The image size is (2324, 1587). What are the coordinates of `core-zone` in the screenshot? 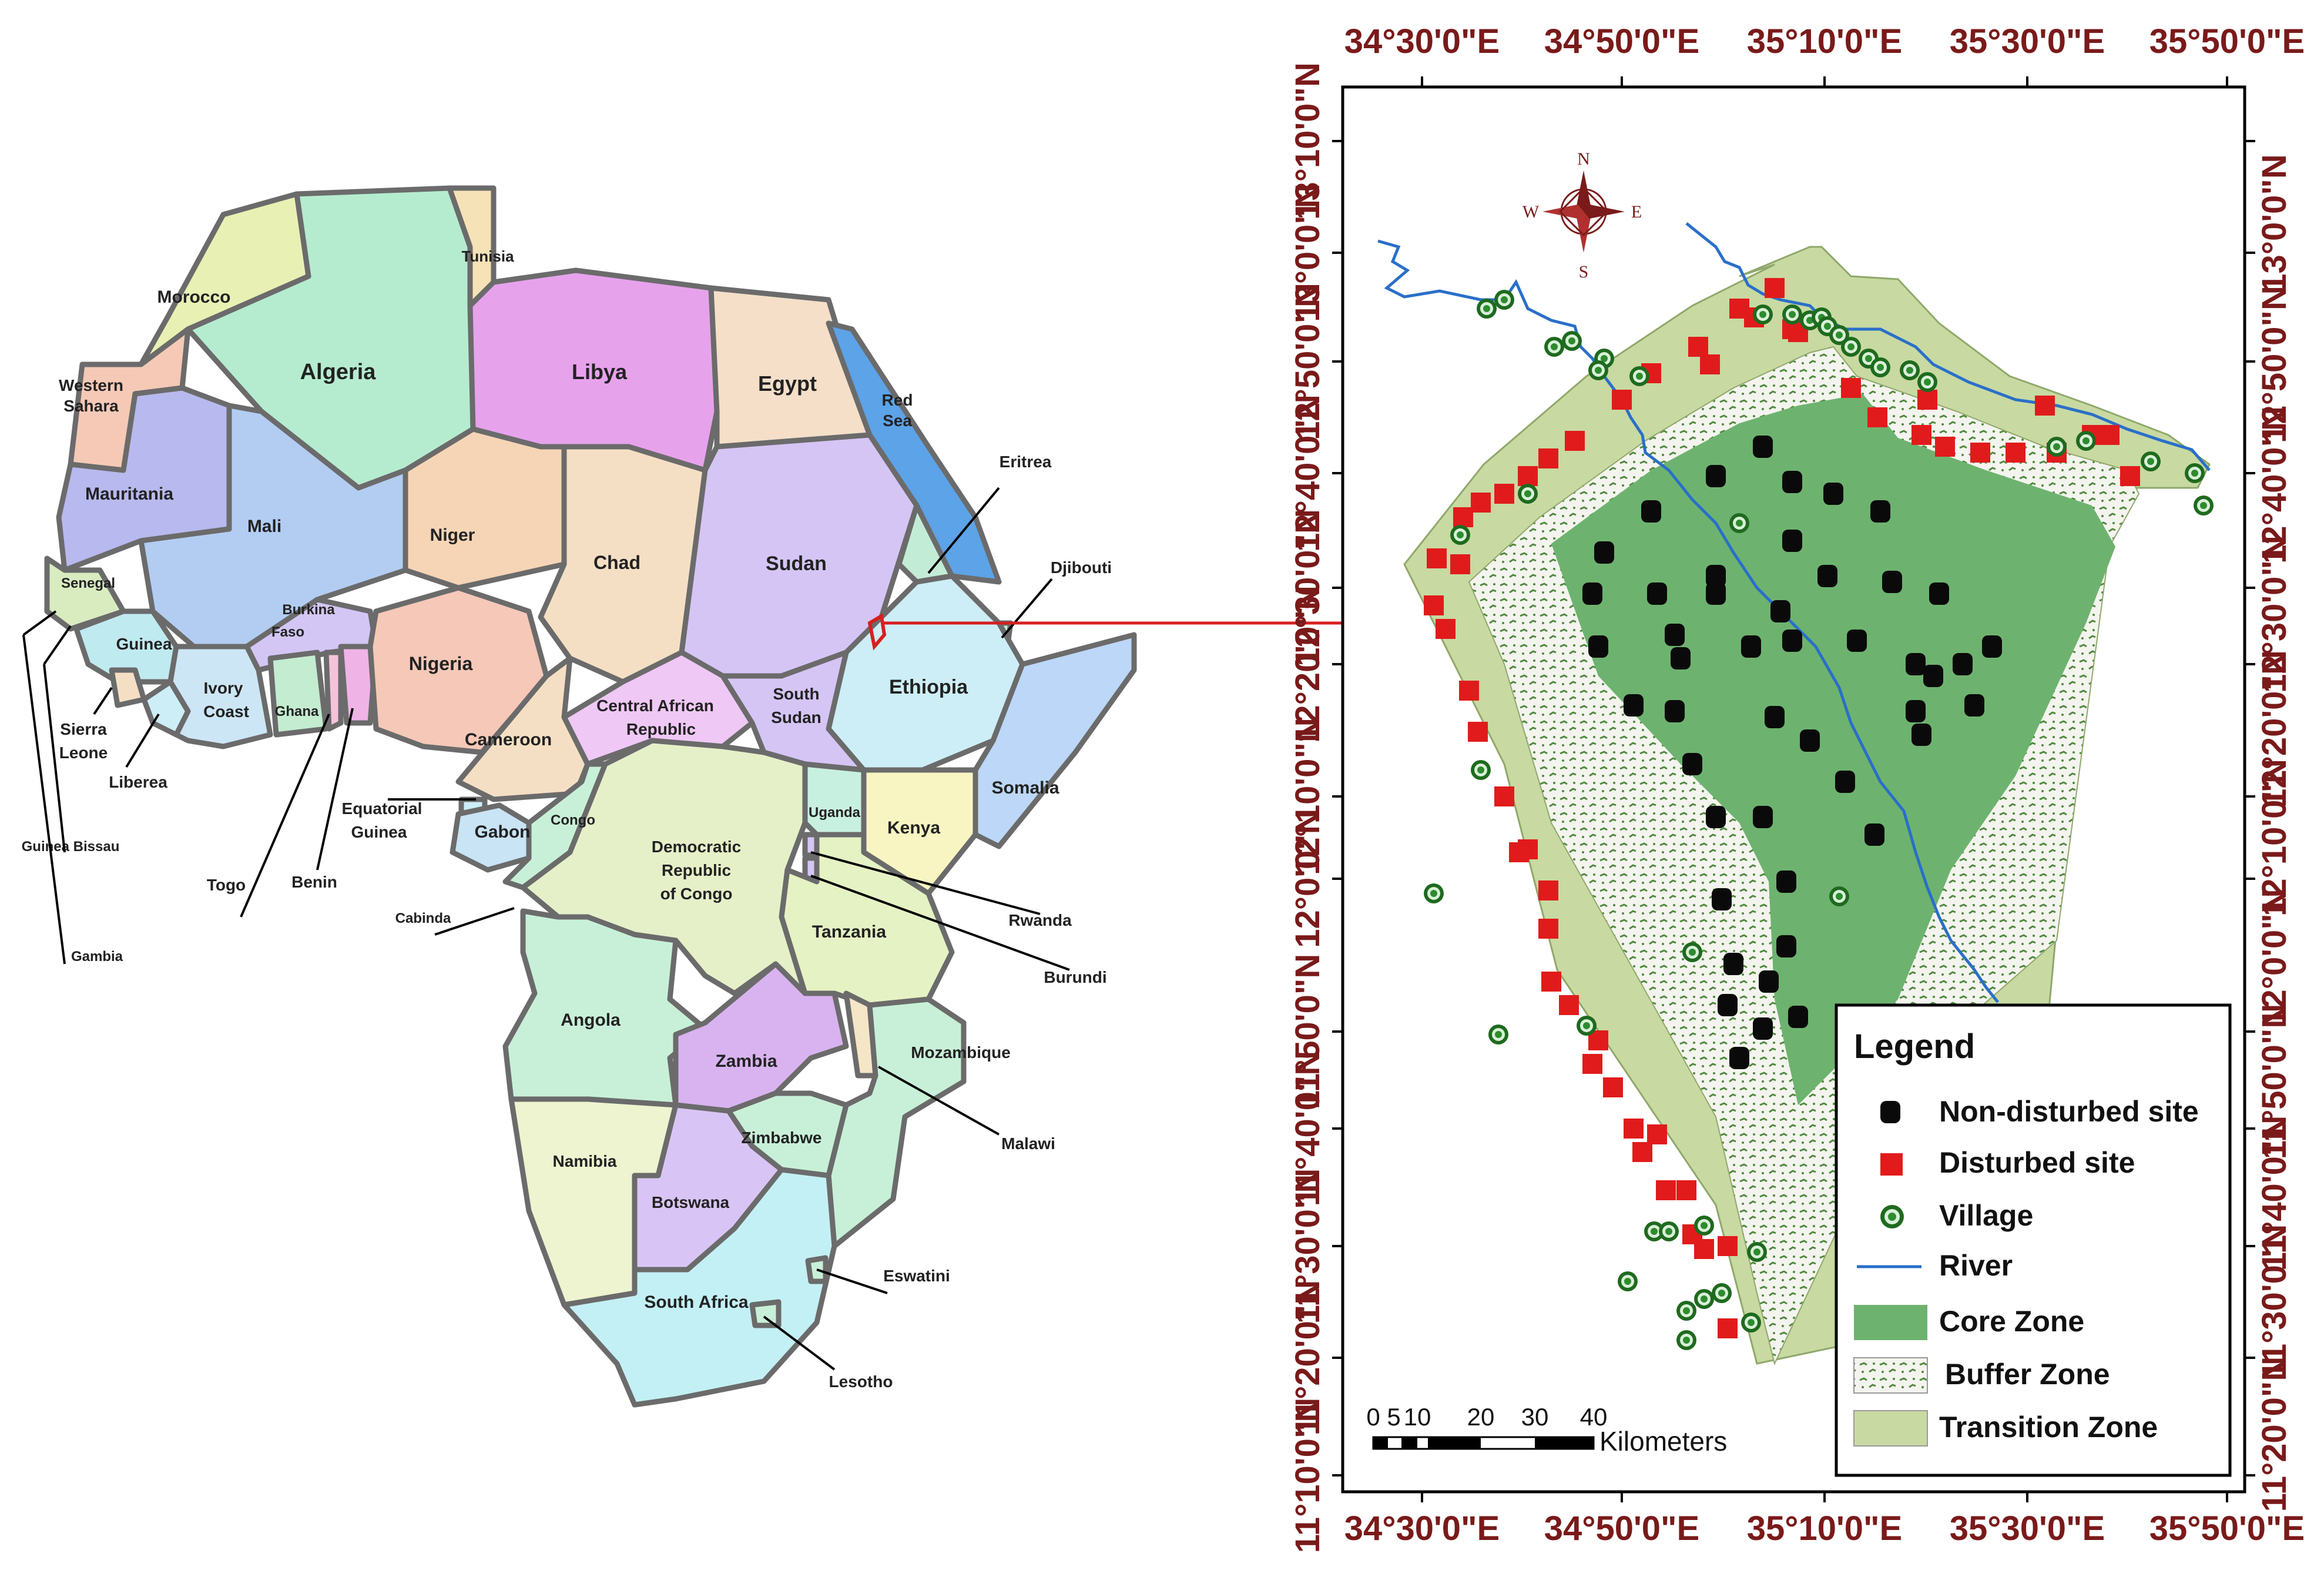 It's located at (1833, 749).